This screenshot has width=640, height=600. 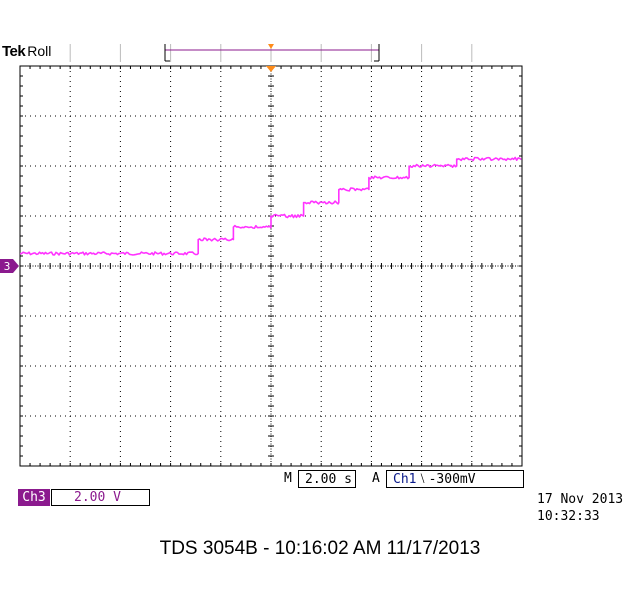 What do you see at coordinates (34, 497) in the screenshot?
I see `channel-label: Ch3` at bounding box center [34, 497].